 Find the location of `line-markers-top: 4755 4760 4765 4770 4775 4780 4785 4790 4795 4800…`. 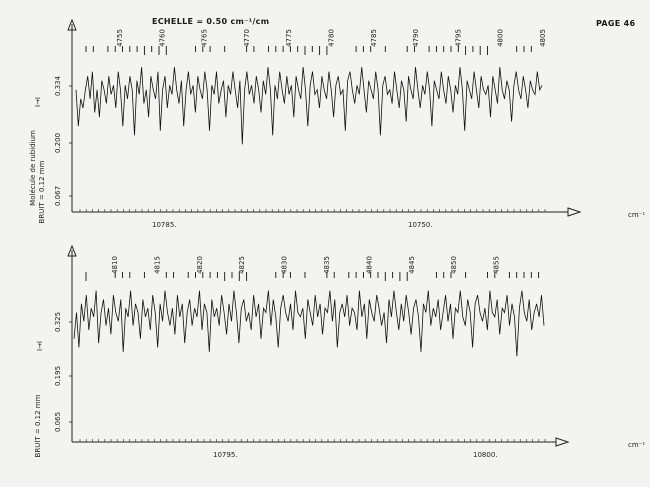

line-markers-top: 4755 4760 4765 4770 4775 4780 4785 4790 4795 4800… is located at coordinates (316, 42).